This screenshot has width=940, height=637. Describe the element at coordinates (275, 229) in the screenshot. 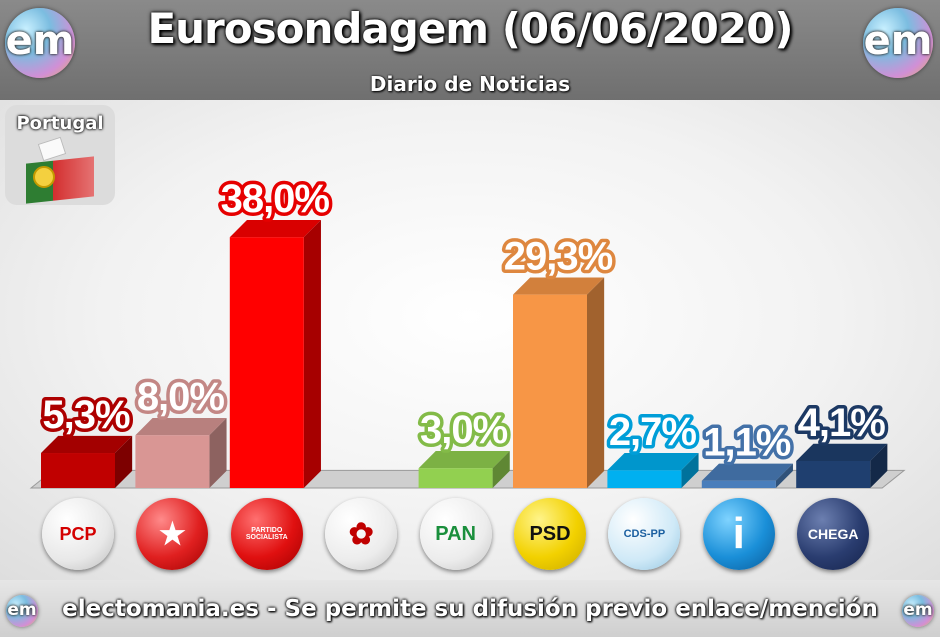

I see `bar-top-ps` at that location.